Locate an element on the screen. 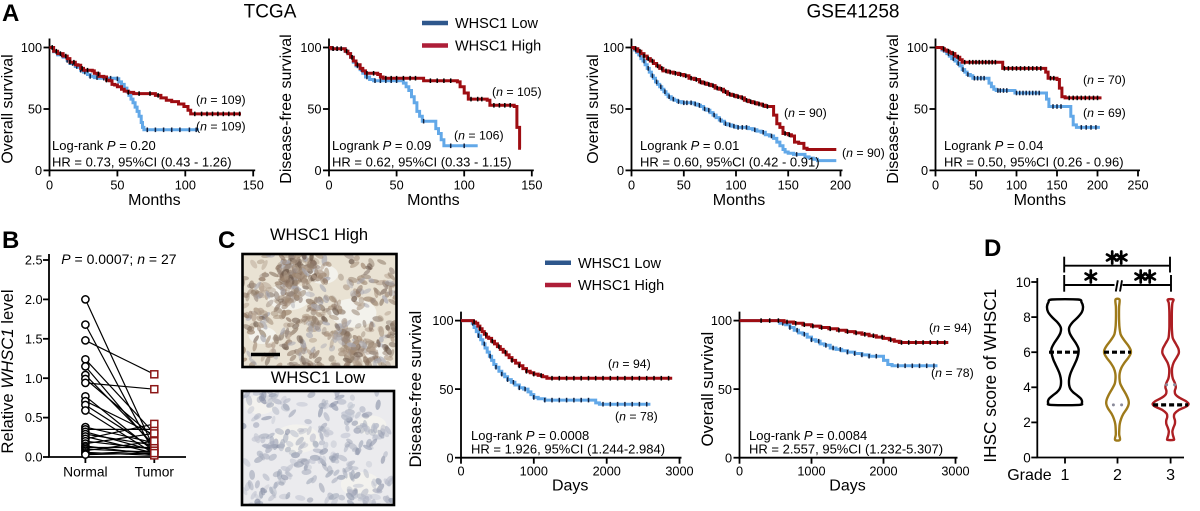 The image size is (1200, 511). svg-text: Log-rank P = 0.0084 is located at coordinates (808, 435).